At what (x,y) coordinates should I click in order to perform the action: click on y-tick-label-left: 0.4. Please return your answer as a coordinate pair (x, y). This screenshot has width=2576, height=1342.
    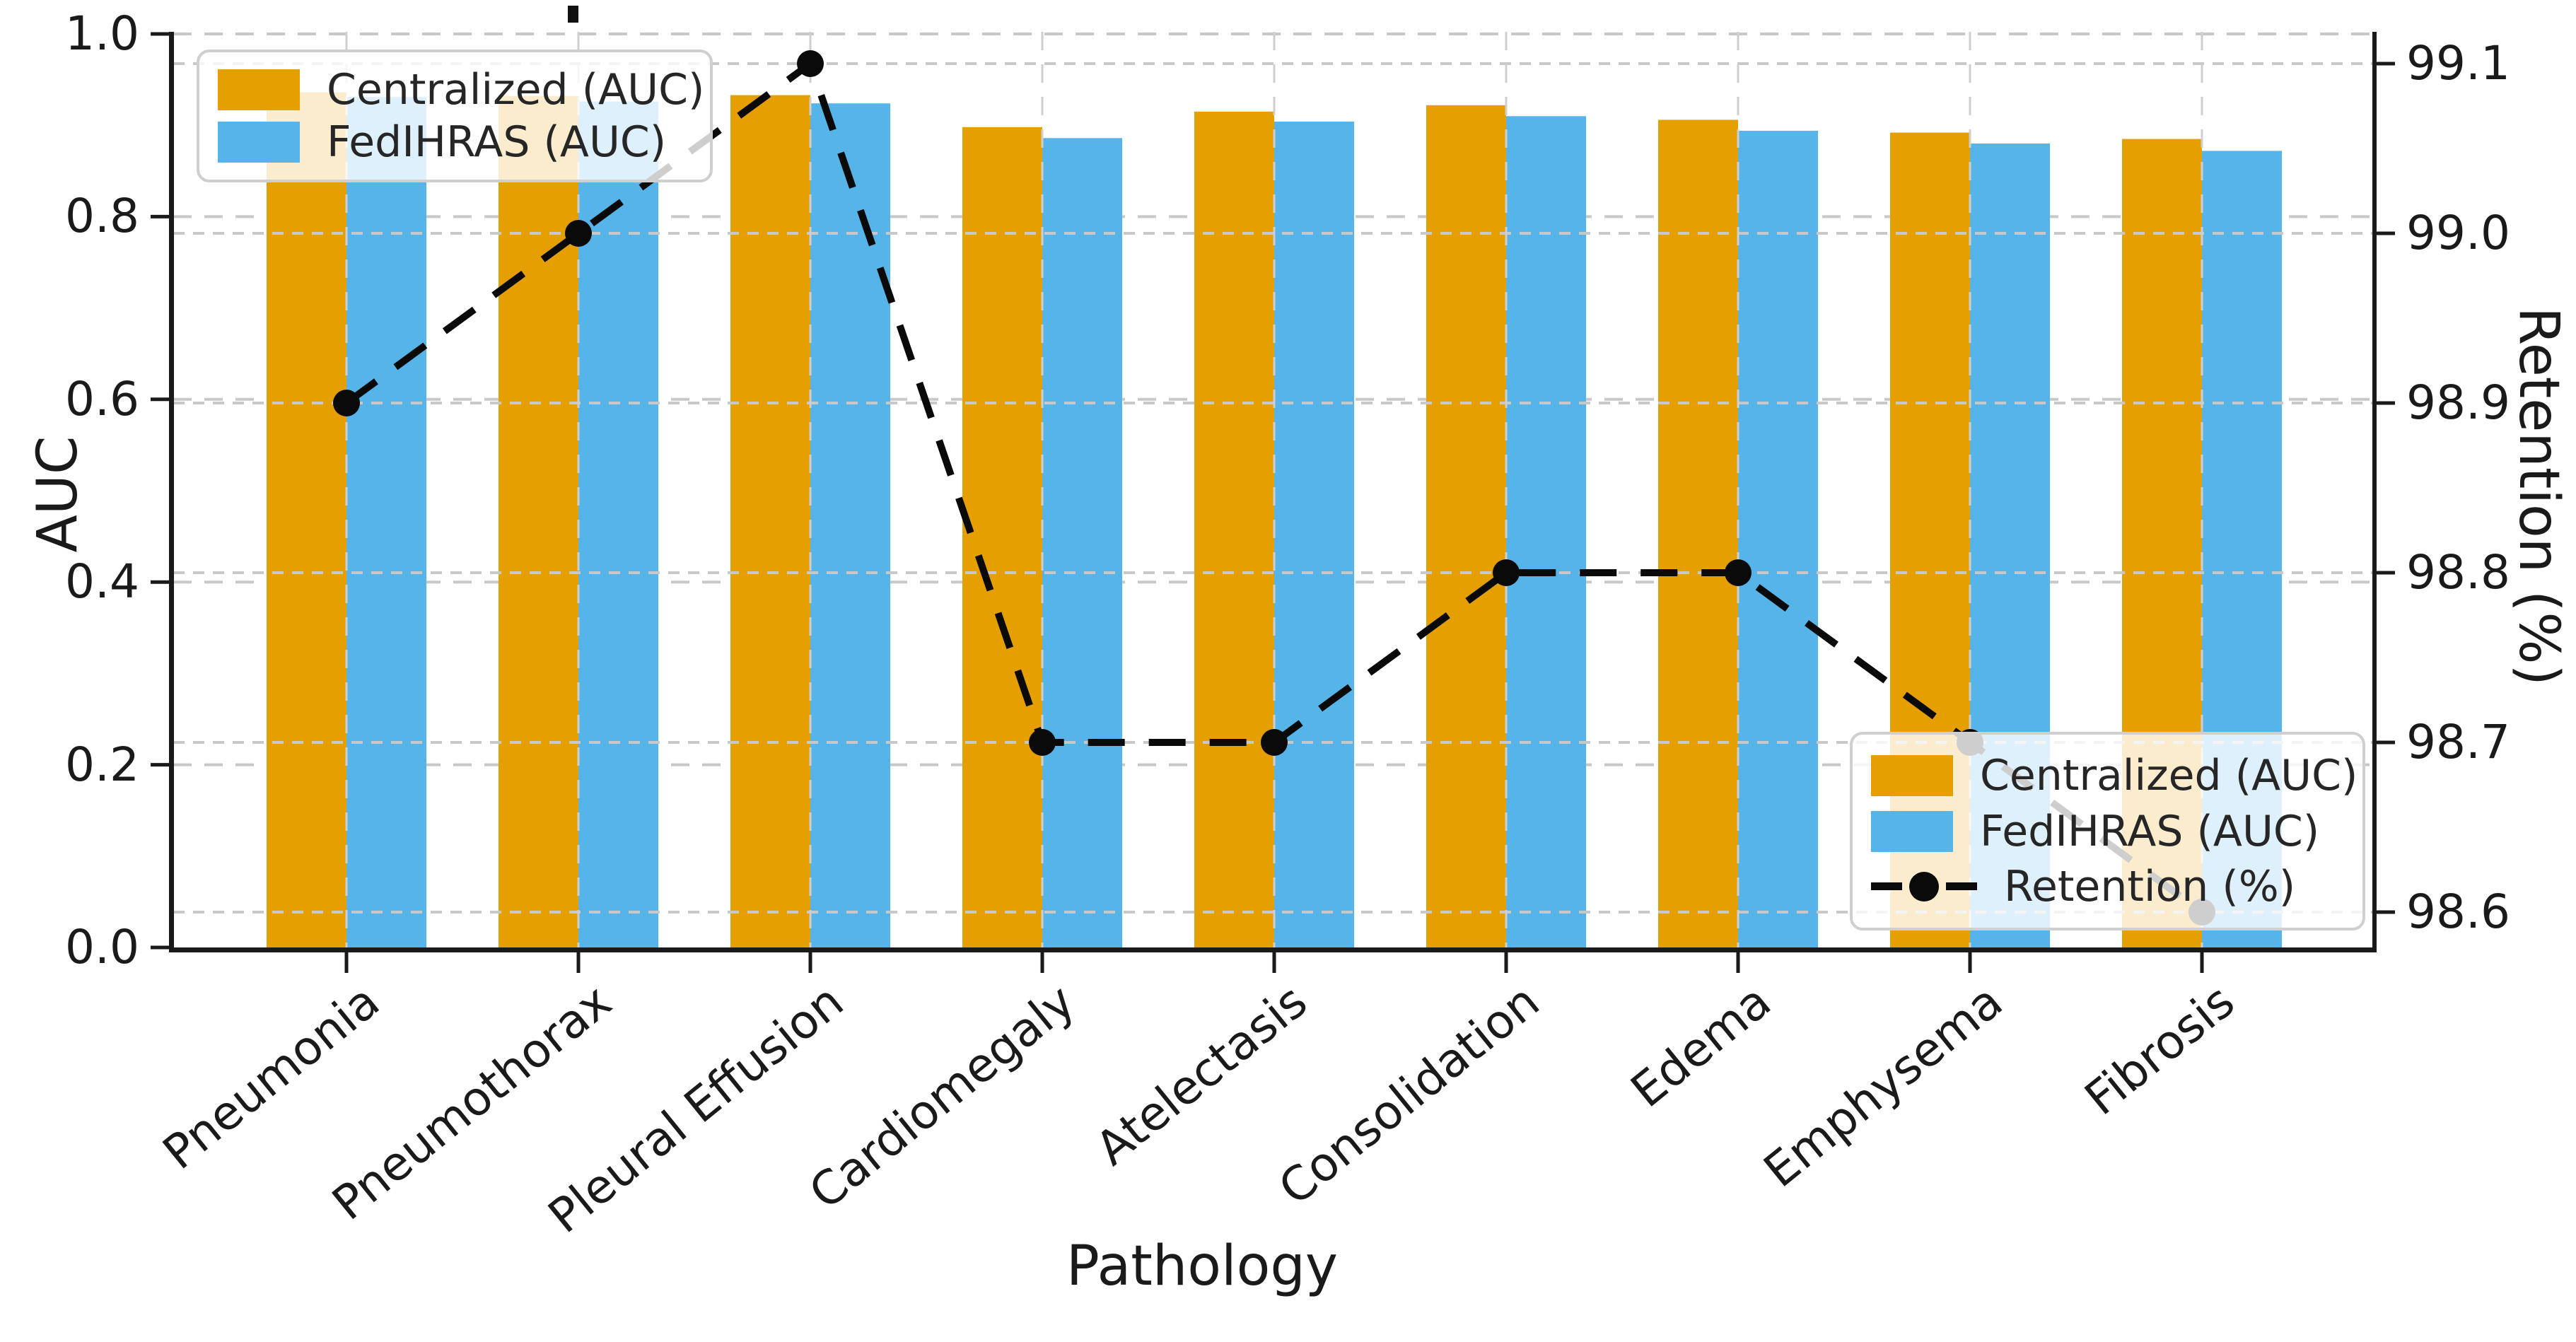
    Looking at the image, I should click on (102, 581).